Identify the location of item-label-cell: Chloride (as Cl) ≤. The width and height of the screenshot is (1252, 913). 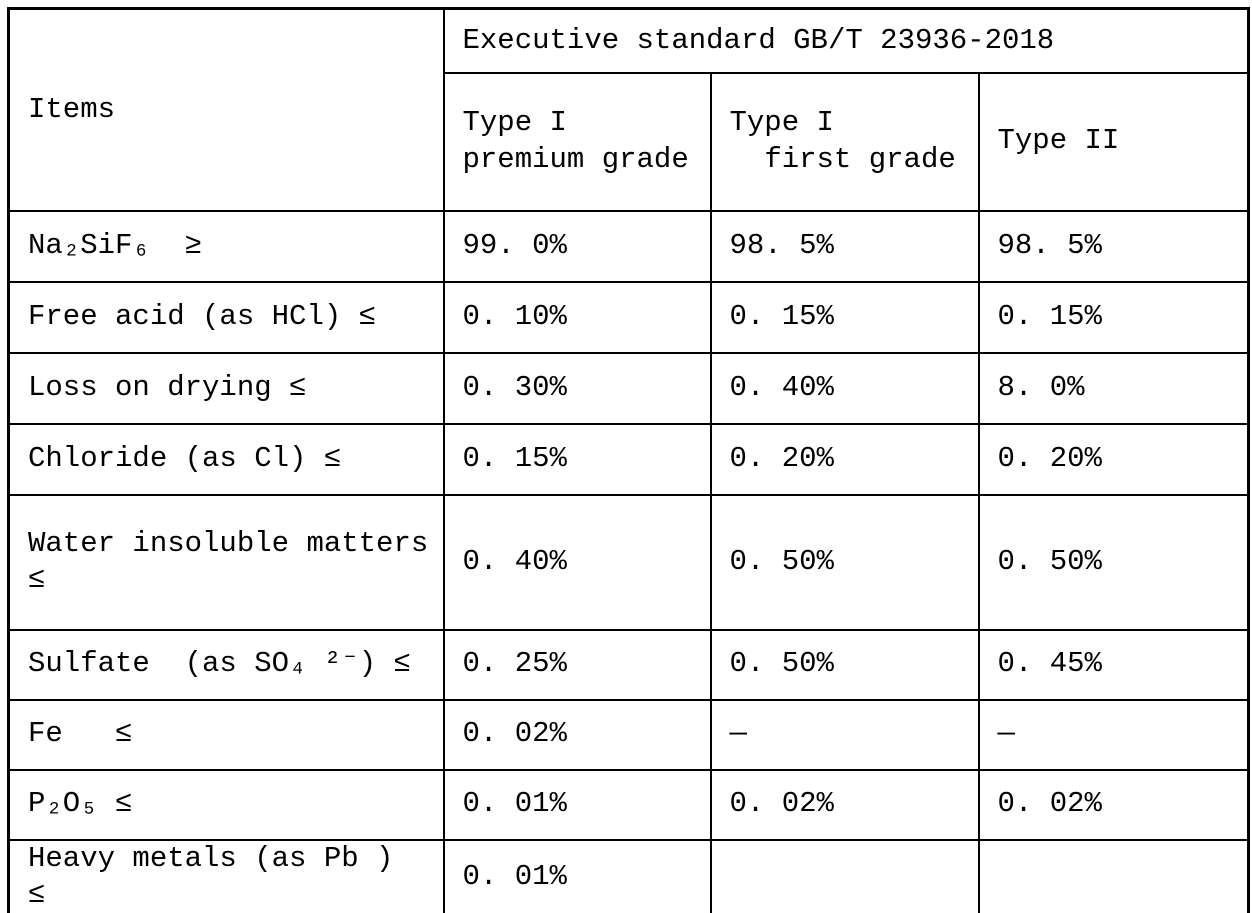
(226, 459).